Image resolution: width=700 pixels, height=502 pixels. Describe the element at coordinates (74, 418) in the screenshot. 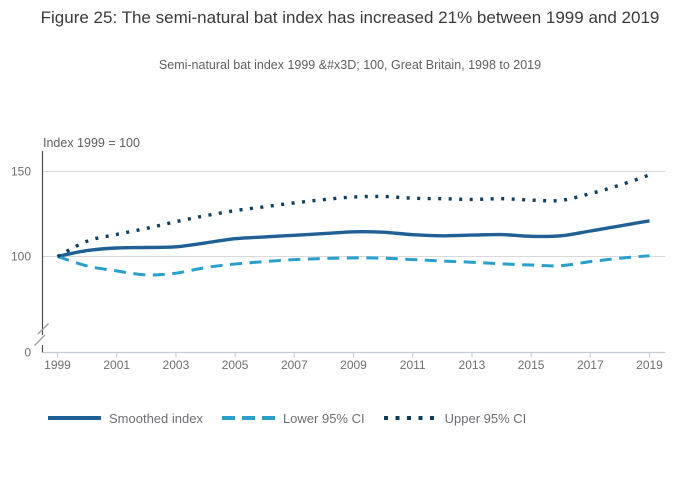

I see `solid-line-swatch-icon` at that location.